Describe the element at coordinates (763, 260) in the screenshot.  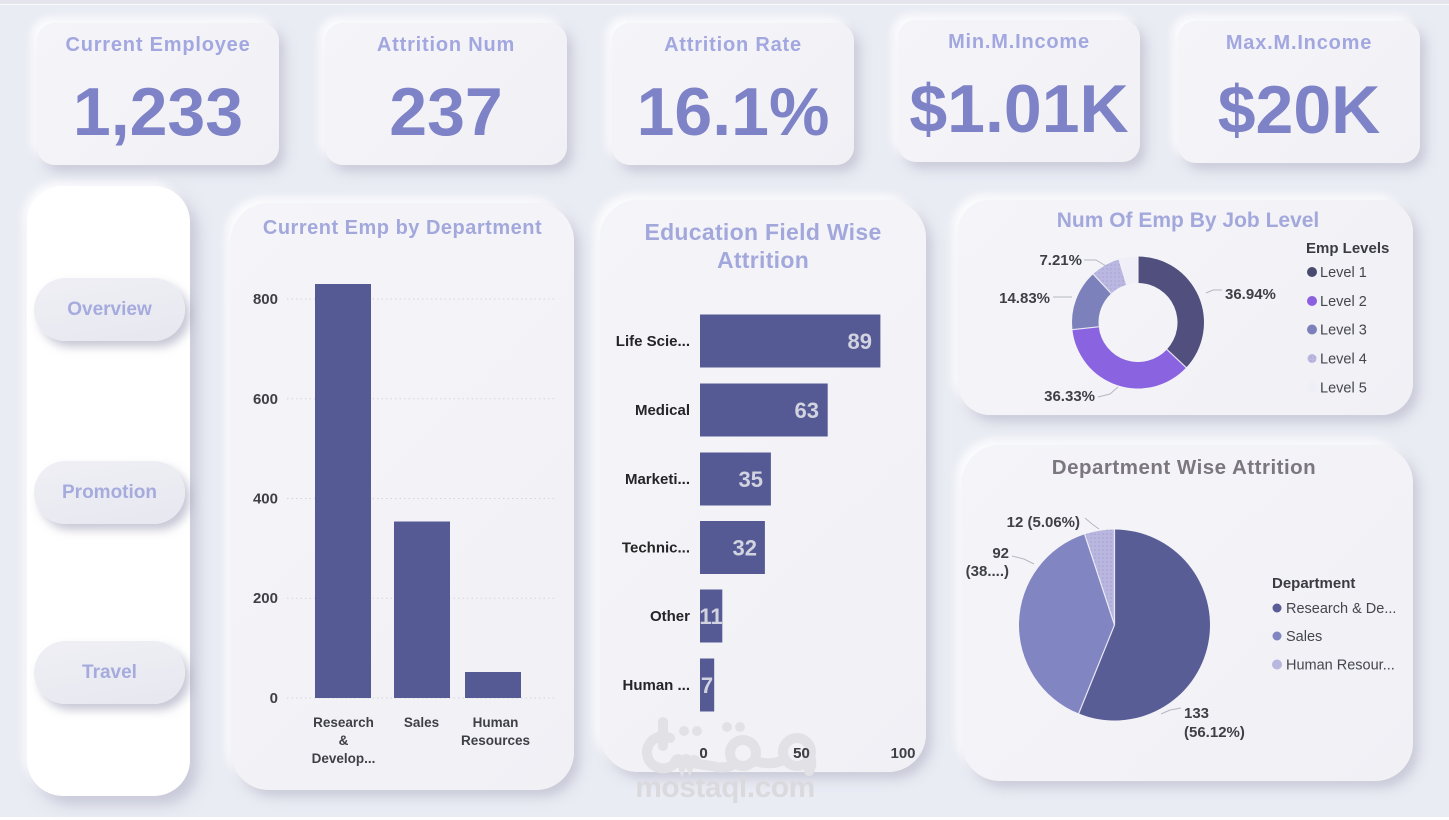
I see `svg-text: Attrition` at that location.